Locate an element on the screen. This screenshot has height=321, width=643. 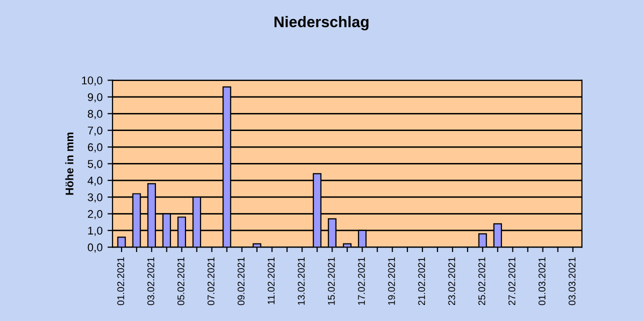
x-tick-label: 01.03.2021 is located at coordinates (542, 281).